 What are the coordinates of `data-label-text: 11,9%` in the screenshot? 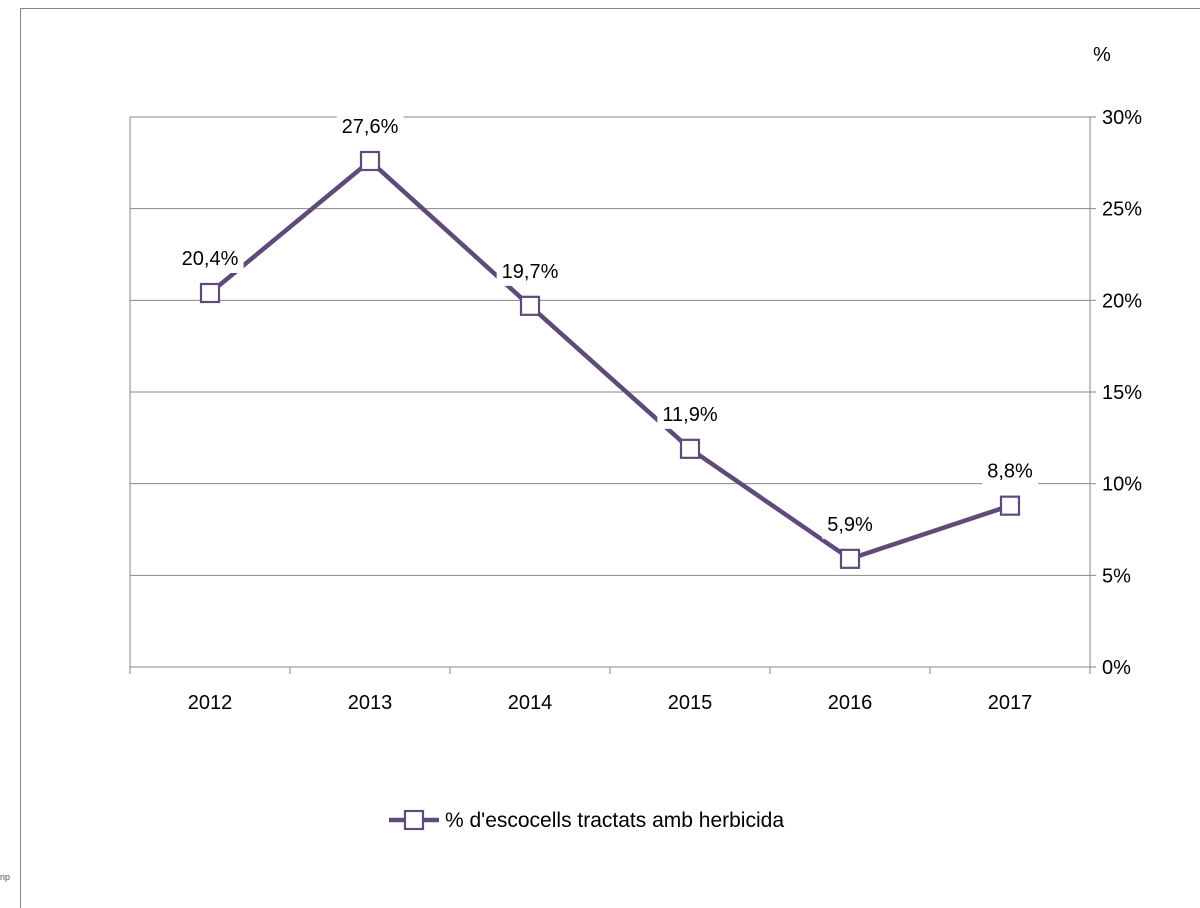 It's located at (689, 415).